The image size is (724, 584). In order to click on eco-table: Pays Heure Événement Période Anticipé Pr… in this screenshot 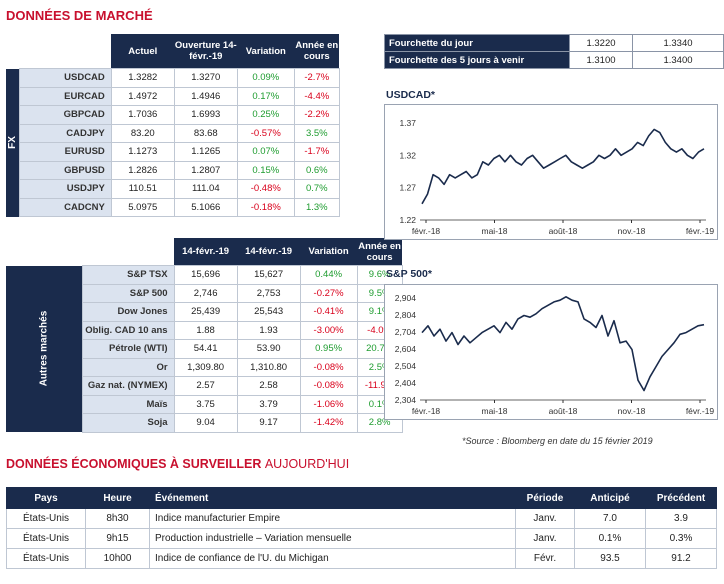, I will do `click(361, 528)`.